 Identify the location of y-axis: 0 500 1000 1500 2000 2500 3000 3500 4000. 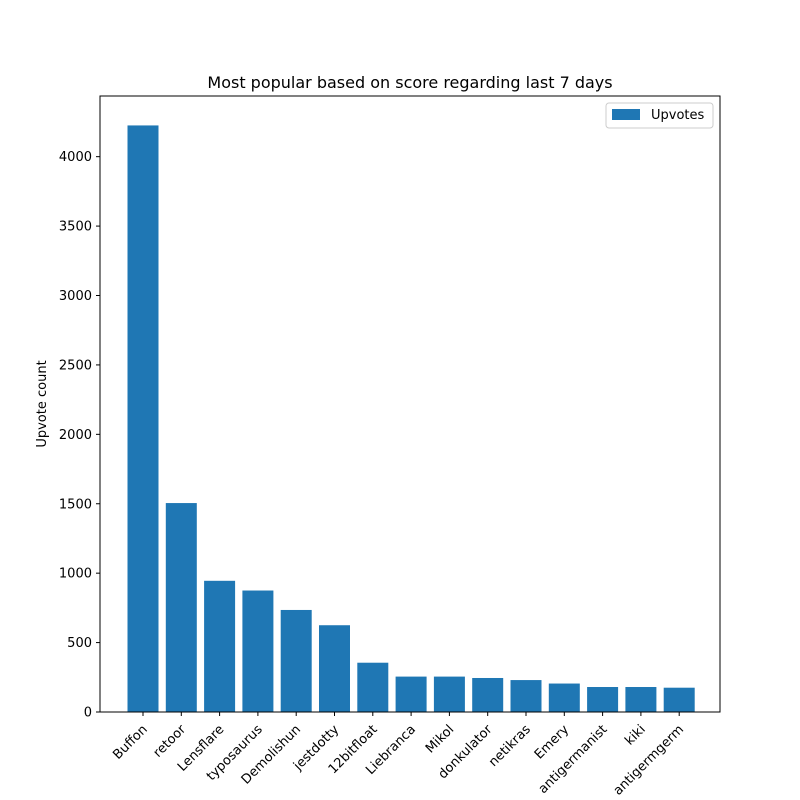
(79, 435).